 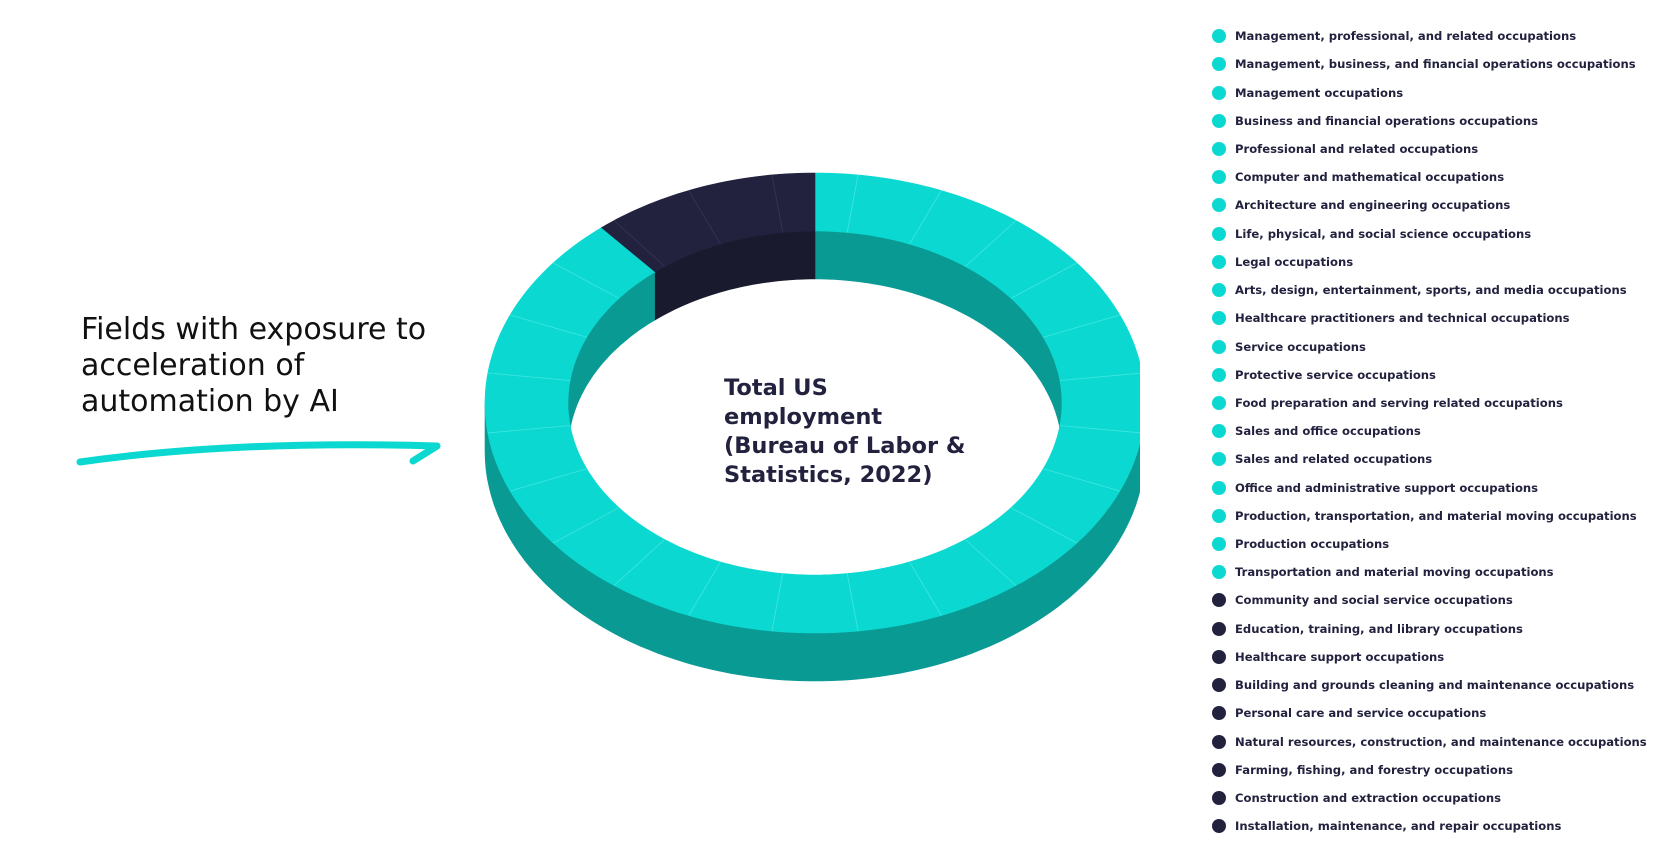 I want to click on legend-item: Architecture and engineering occupations, so click(x=1434, y=205).